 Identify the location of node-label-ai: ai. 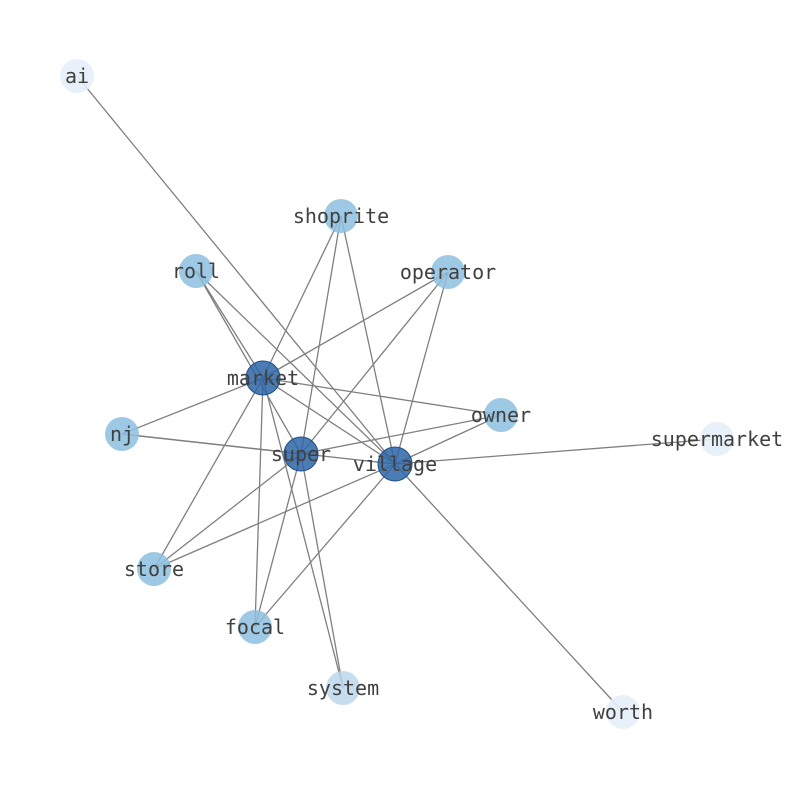
(77, 76).